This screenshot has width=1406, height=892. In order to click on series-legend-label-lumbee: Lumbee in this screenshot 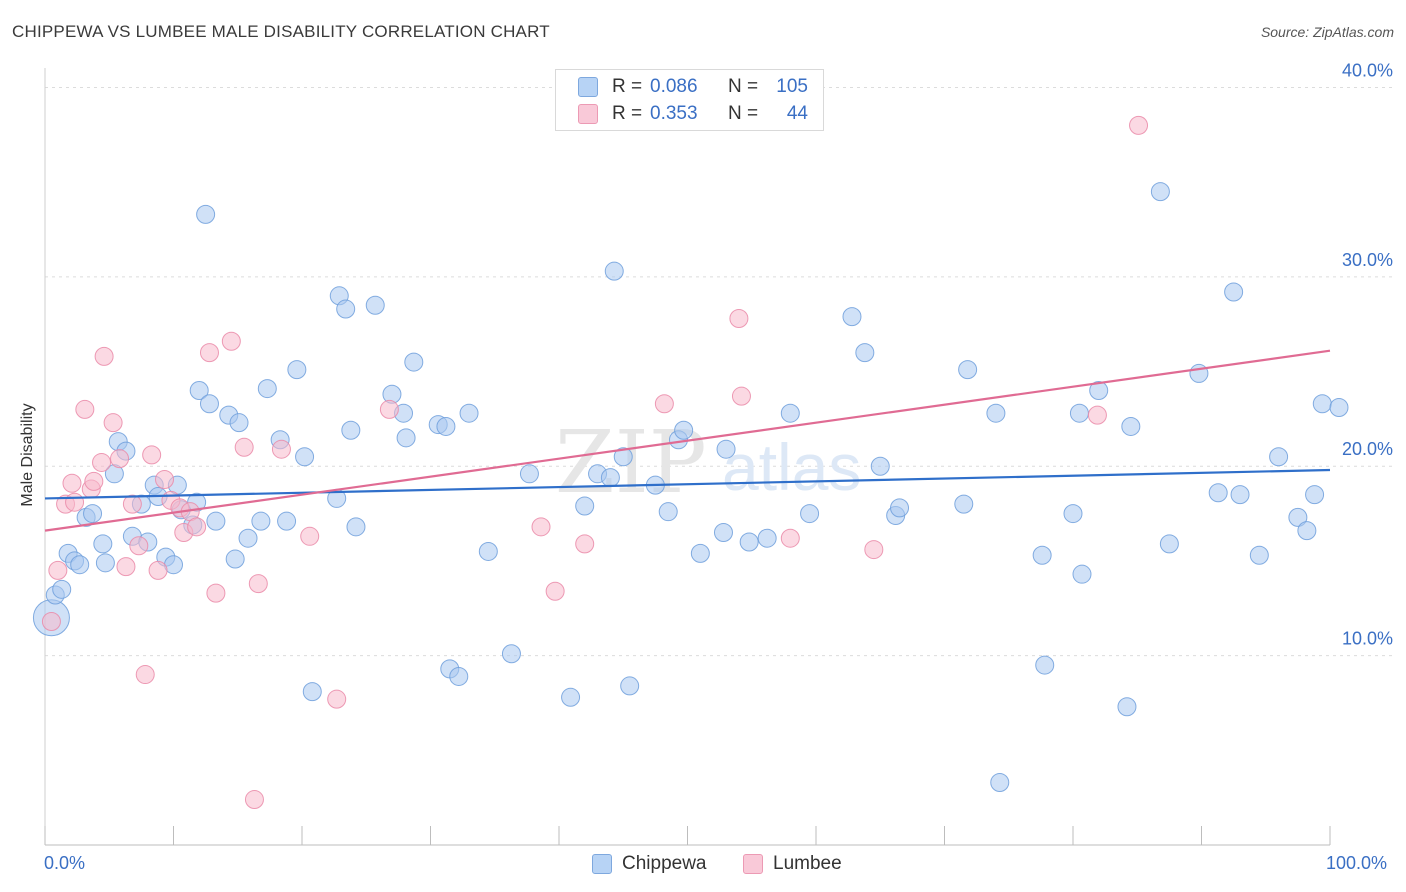, I will do `click(807, 863)`.